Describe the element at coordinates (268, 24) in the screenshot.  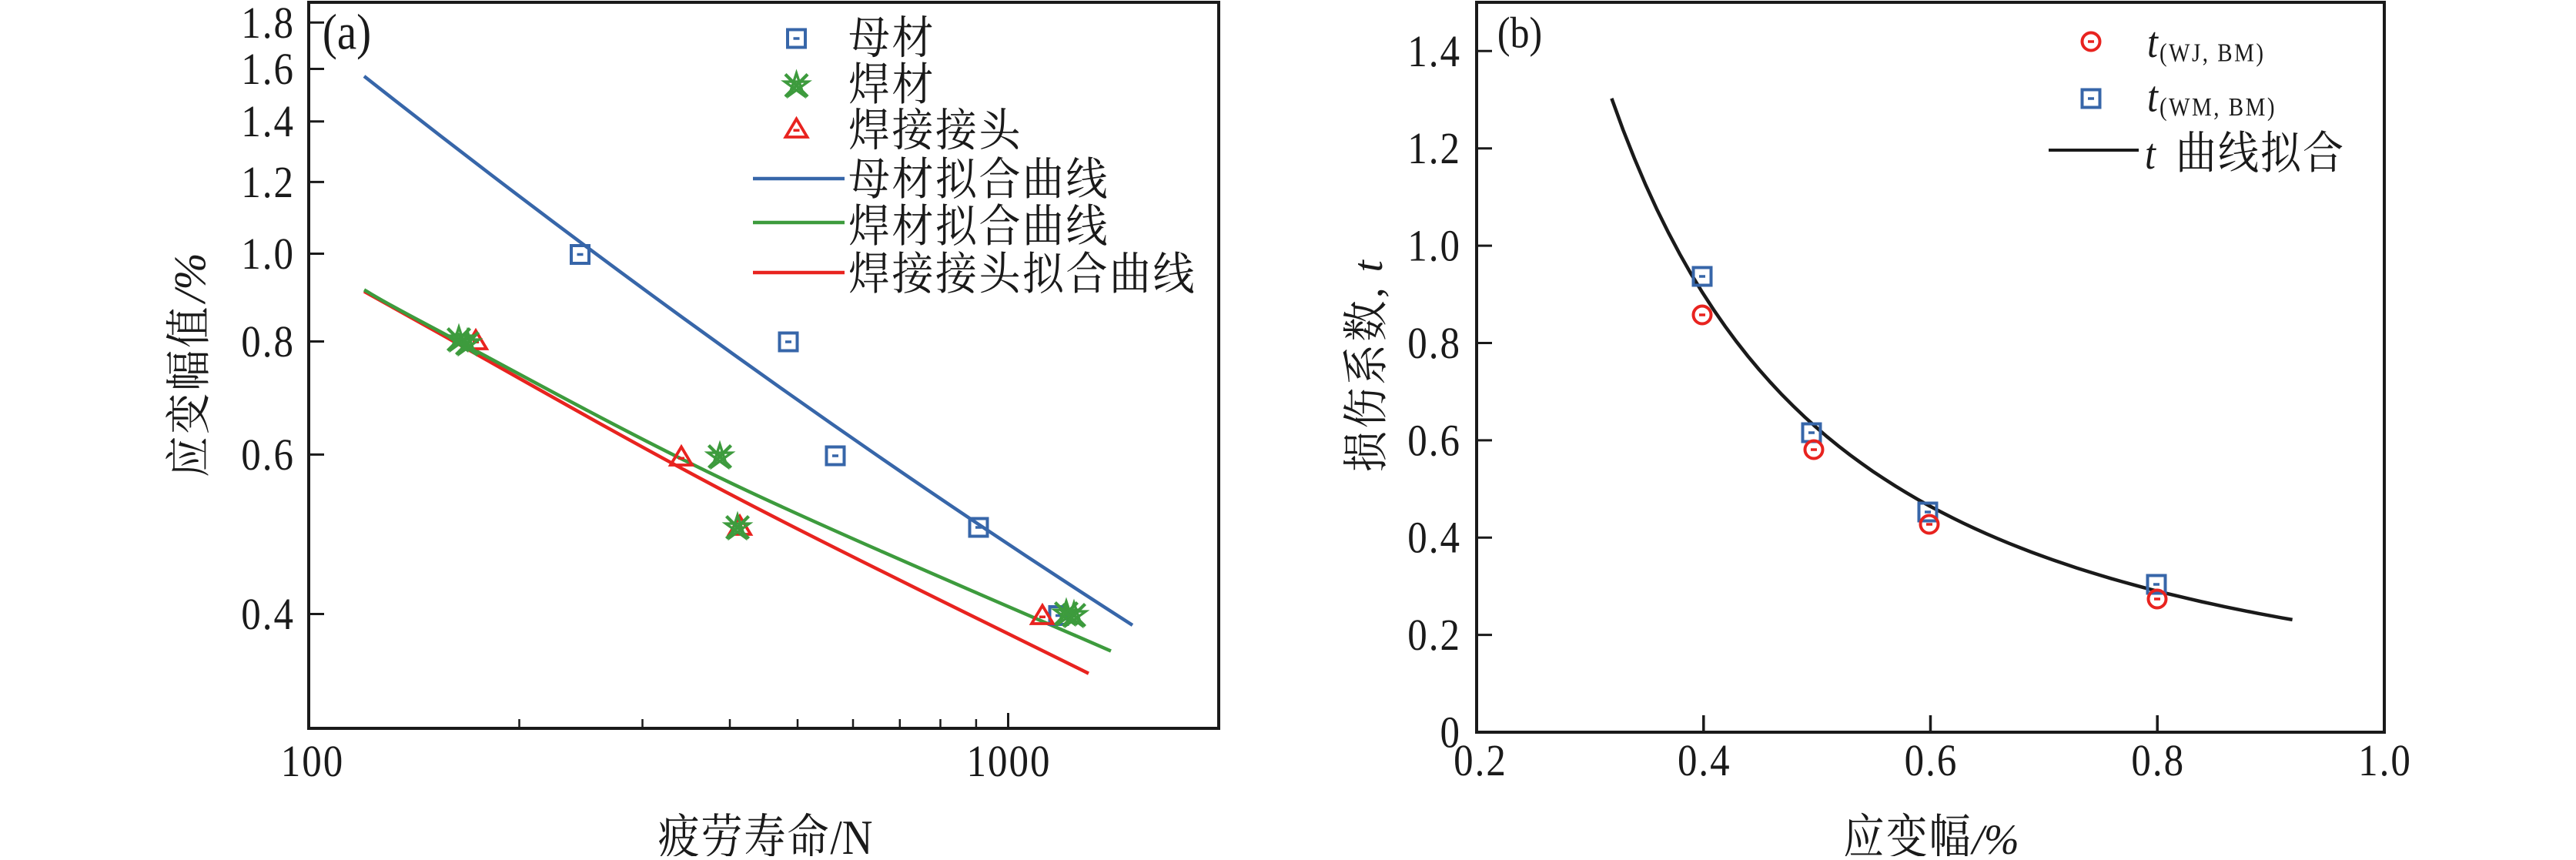
I see `svg-text: 1.8` at that location.